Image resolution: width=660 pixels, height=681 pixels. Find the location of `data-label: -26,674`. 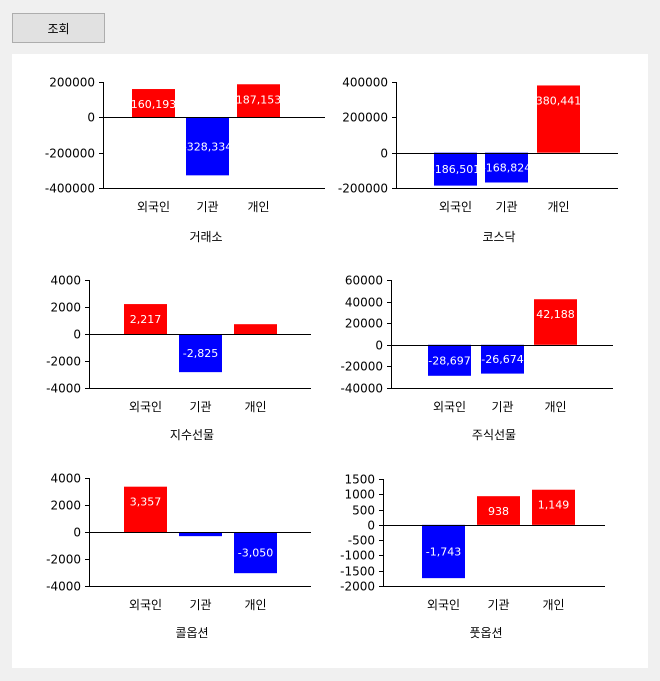

data-label: -26,674 is located at coordinates (502, 359).